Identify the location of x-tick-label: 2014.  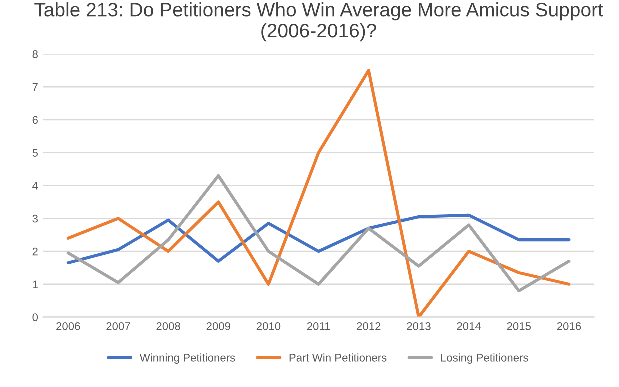
(469, 326).